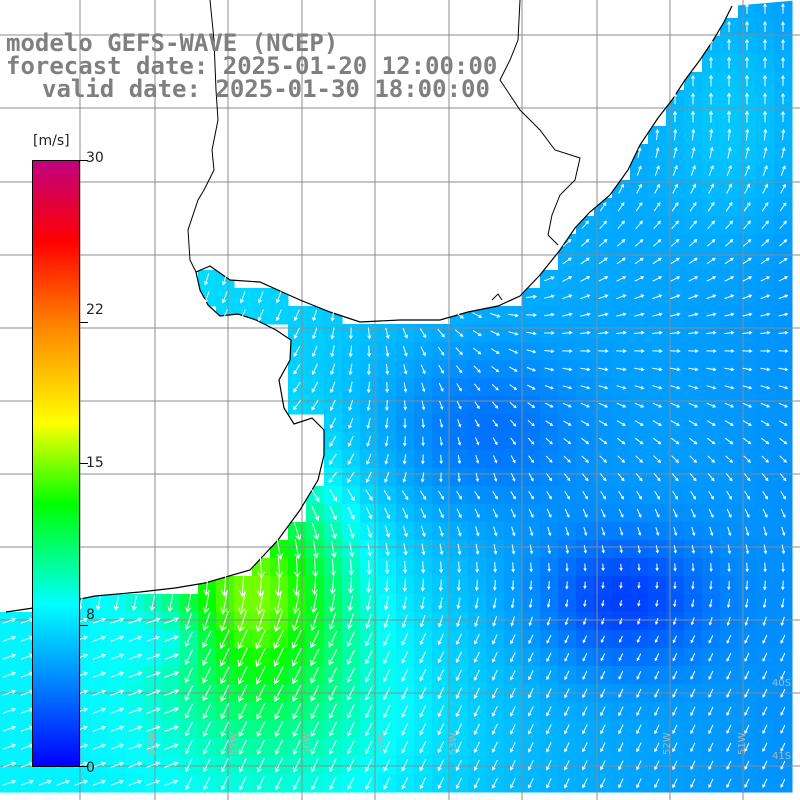  Describe the element at coordinates (95, 310) in the screenshot. I see `colorbar-tick-label: 22` at that location.